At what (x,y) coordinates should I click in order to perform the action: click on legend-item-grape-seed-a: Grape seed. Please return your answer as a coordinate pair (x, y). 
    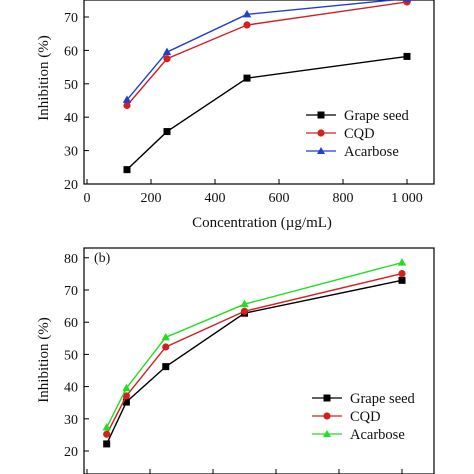
    Looking at the image, I should click on (358, 116).